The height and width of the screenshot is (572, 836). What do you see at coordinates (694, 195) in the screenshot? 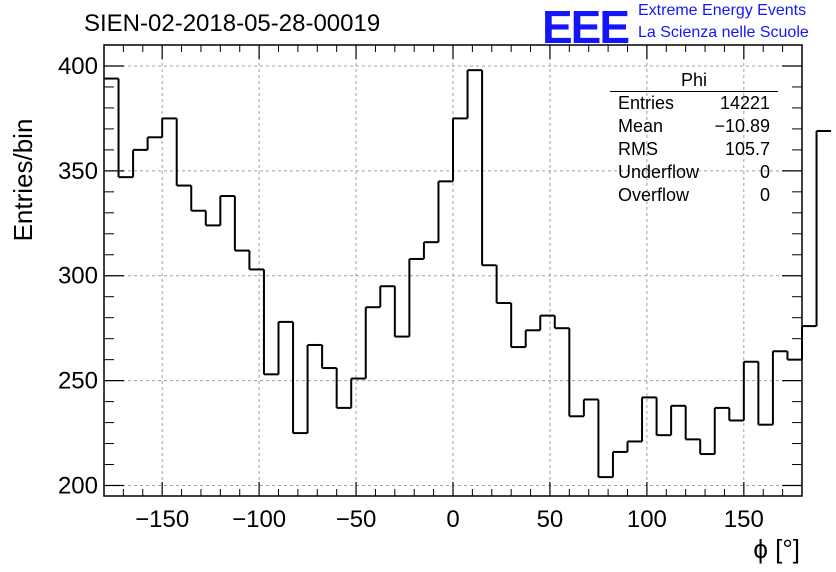
I see `stats-row-overflow: Overflow 0` at bounding box center [694, 195].